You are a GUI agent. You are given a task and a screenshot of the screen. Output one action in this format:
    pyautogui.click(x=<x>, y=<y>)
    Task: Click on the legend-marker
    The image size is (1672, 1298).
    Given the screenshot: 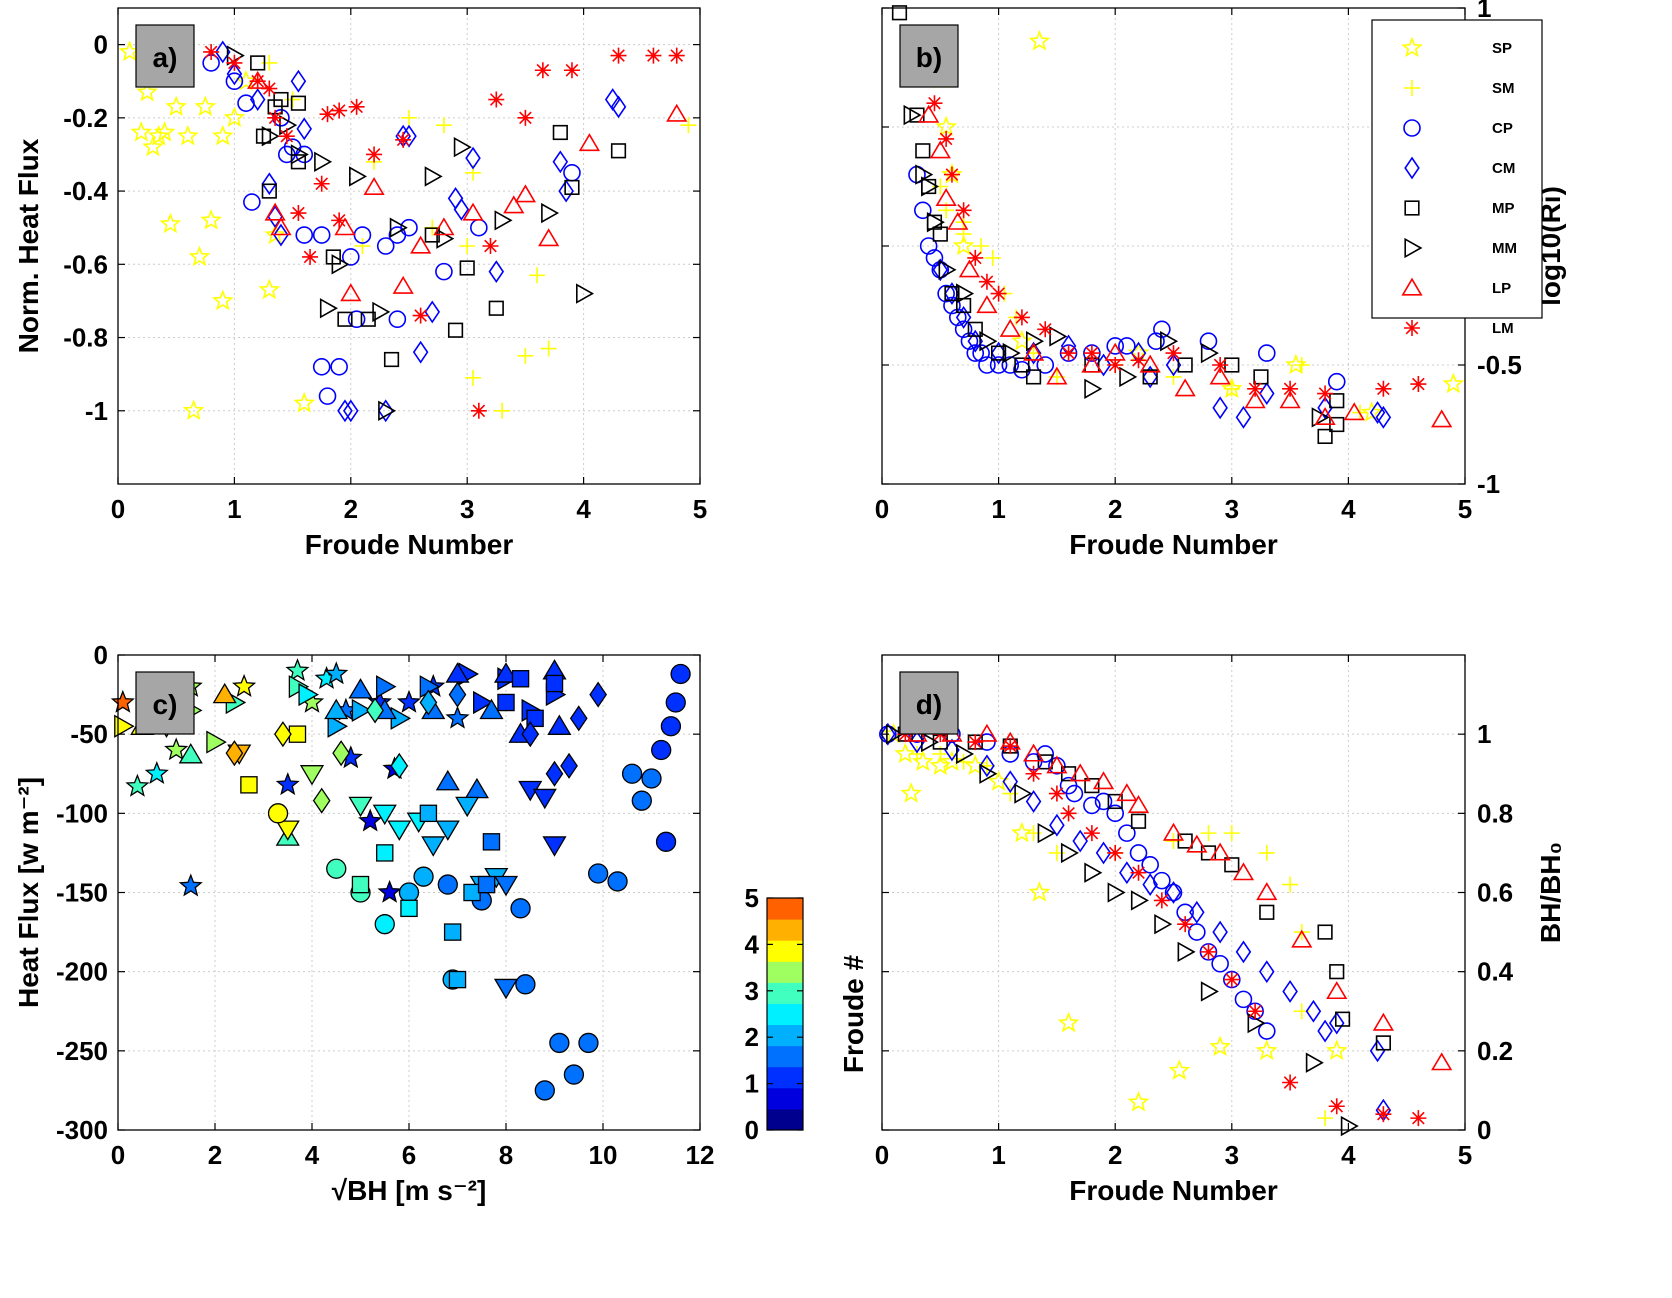 What is the action you would take?
    pyautogui.click(x=1412, y=168)
    